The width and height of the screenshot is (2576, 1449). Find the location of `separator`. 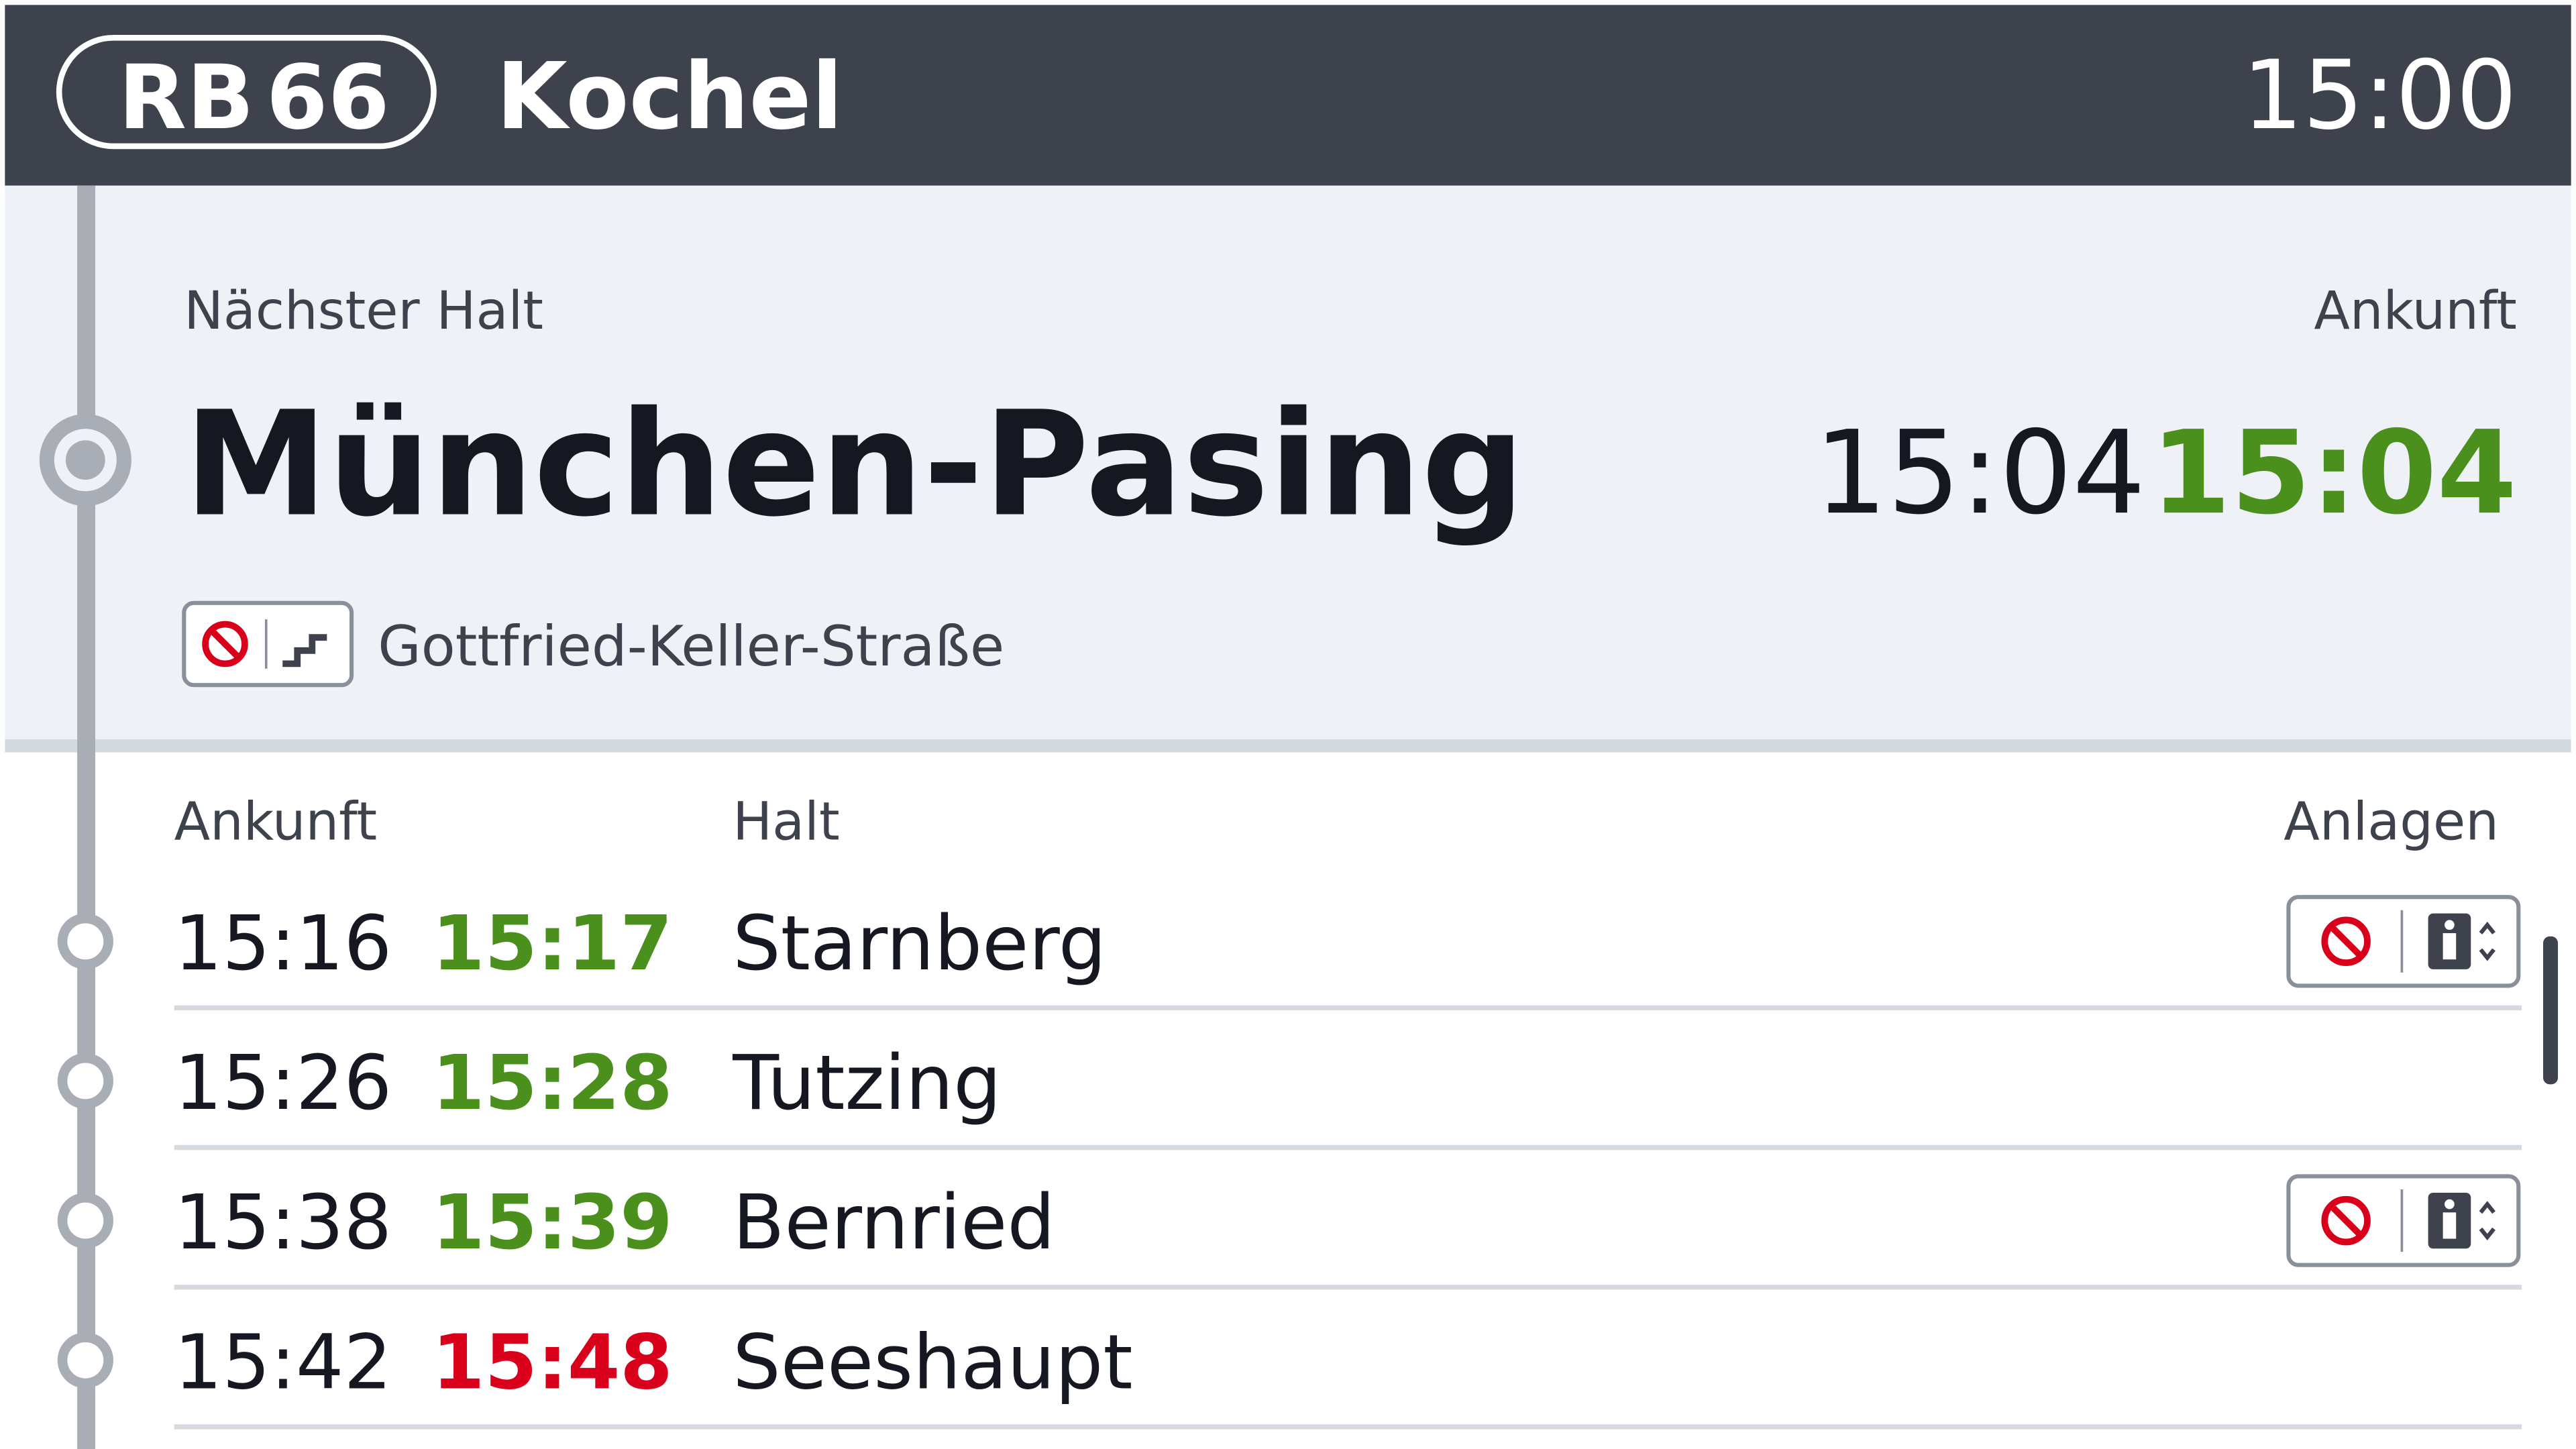

separator is located at coordinates (1288, 746).